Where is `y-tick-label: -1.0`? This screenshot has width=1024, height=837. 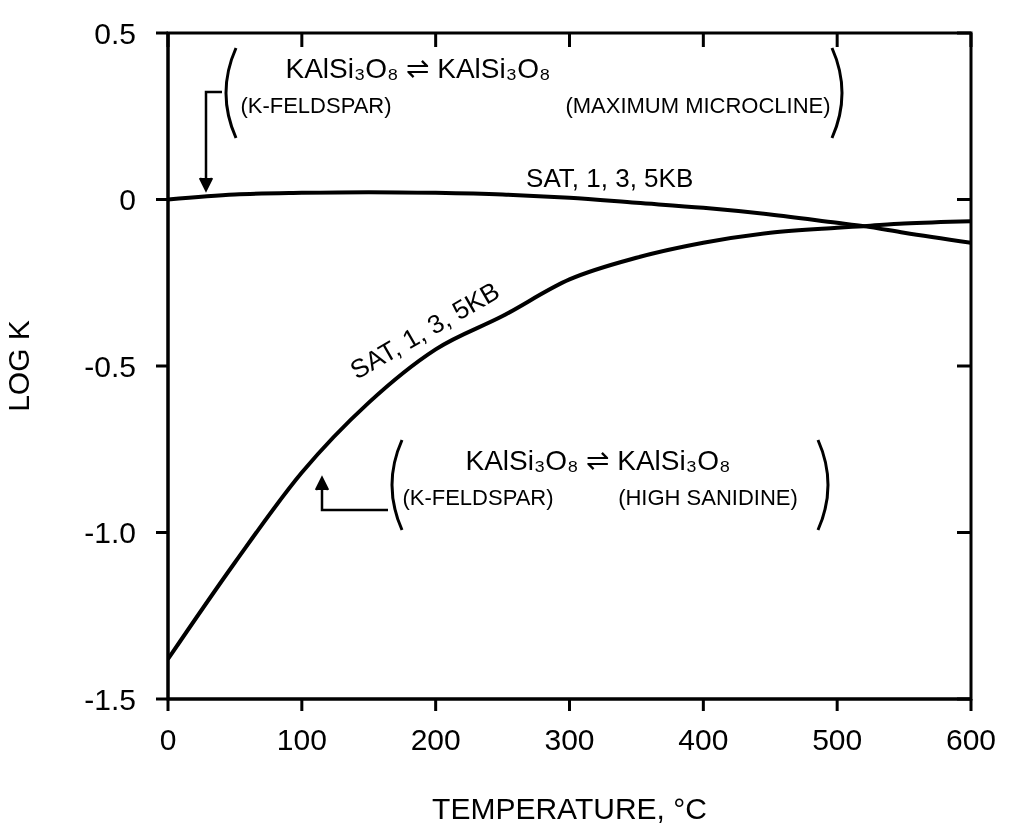
y-tick-label: -1.0 is located at coordinates (110, 533).